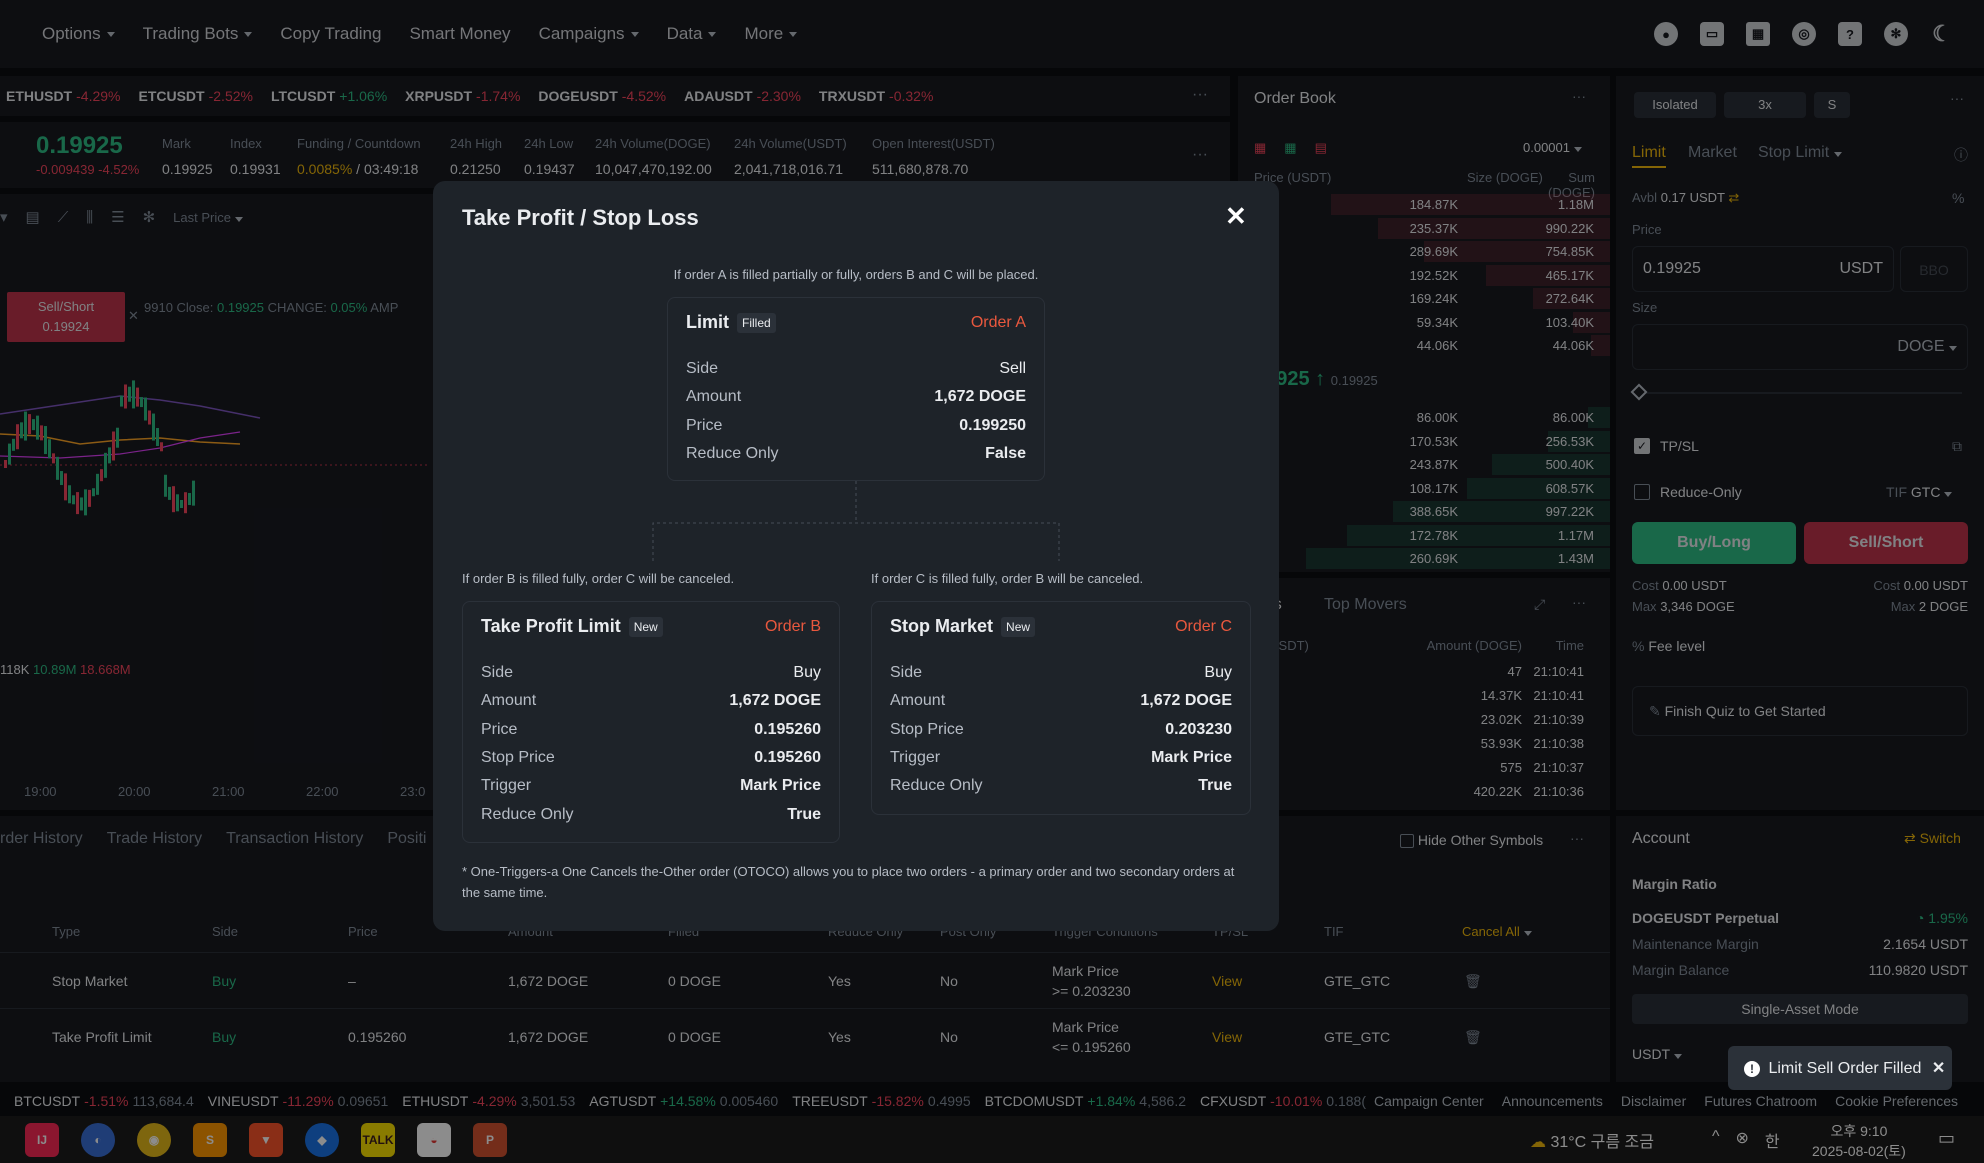 This screenshot has height=1163, width=1984. What do you see at coordinates (1896, 34) in the screenshot?
I see `gear-icon: ✻` at bounding box center [1896, 34].